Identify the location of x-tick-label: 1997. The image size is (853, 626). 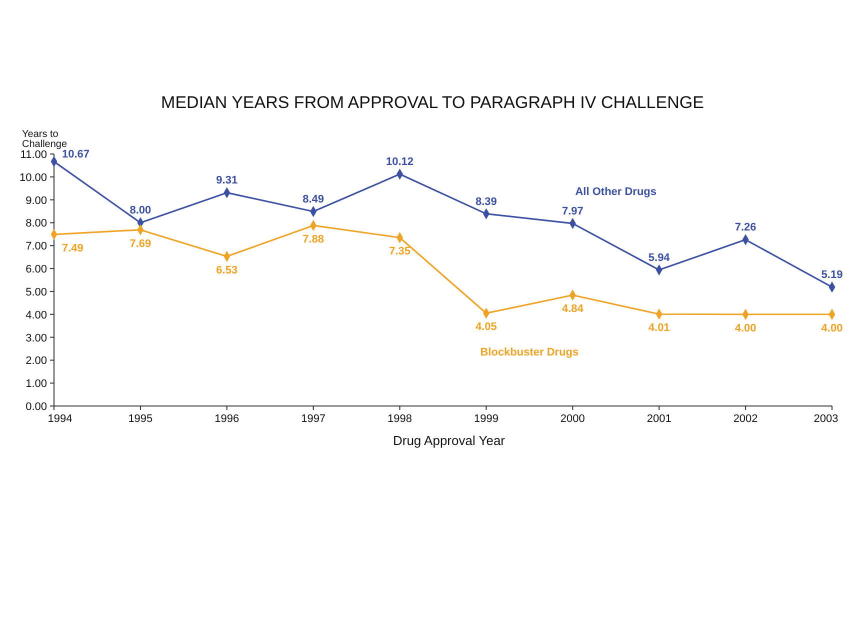
(313, 419).